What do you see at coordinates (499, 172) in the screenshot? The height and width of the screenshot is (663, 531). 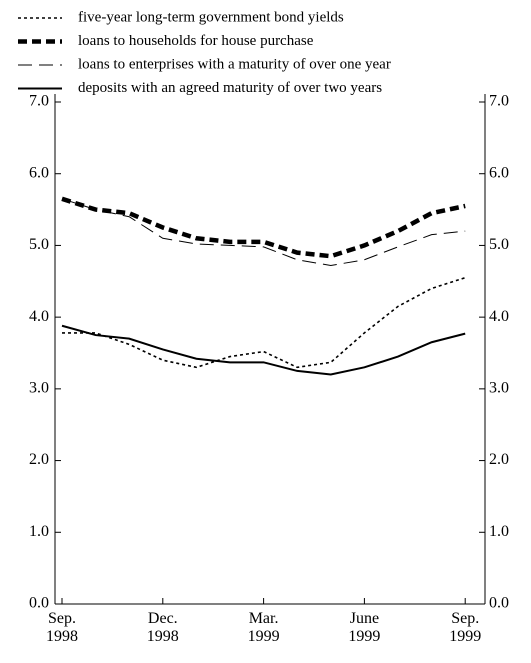 I see `y2-tick-label: 6.0` at bounding box center [499, 172].